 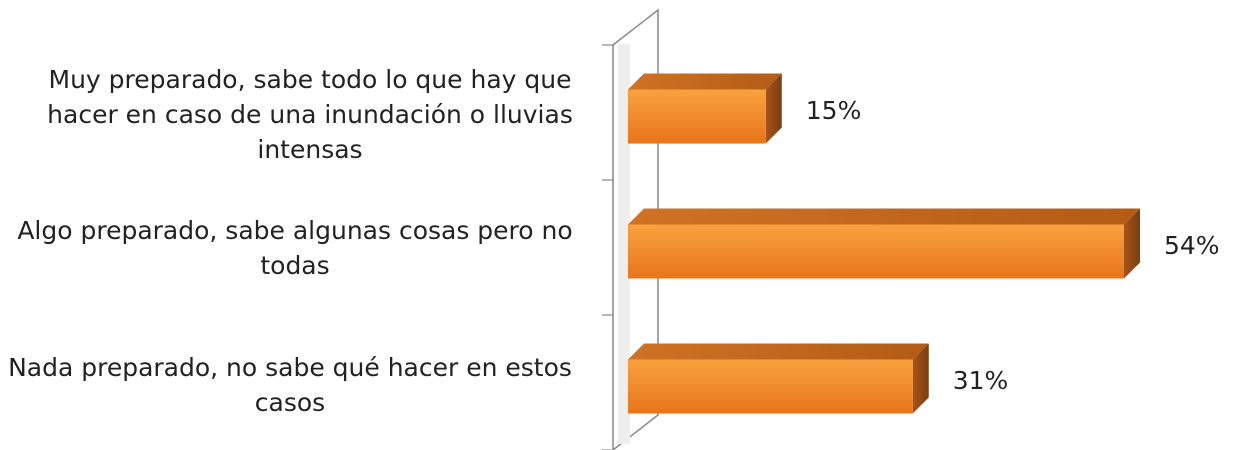 What do you see at coordinates (1192, 245) in the screenshot?
I see `bar-value-label: 54%` at bounding box center [1192, 245].